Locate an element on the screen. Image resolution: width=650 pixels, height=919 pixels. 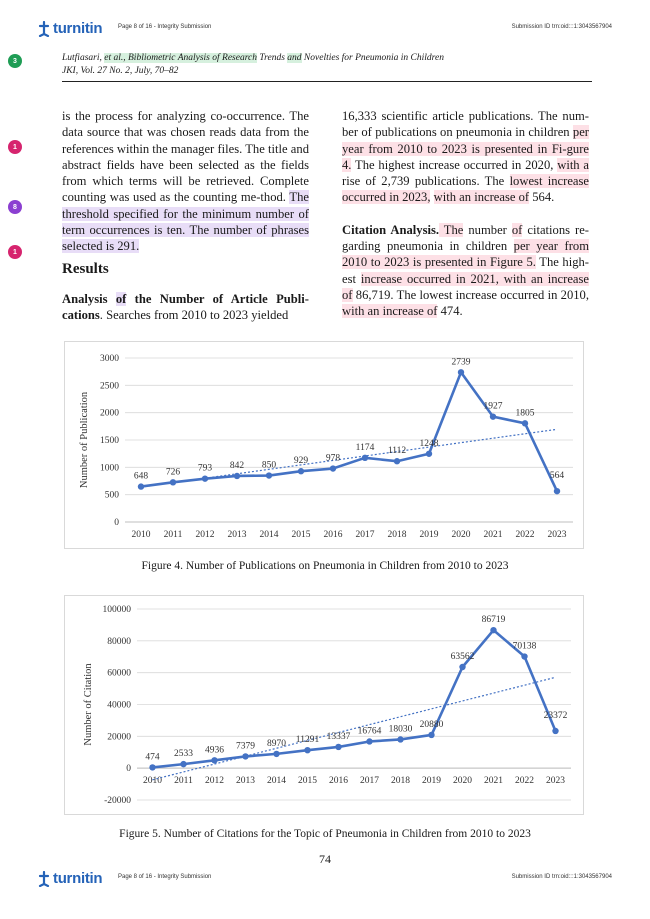
x-tick-label: 2023 is located at coordinates (555, 781).